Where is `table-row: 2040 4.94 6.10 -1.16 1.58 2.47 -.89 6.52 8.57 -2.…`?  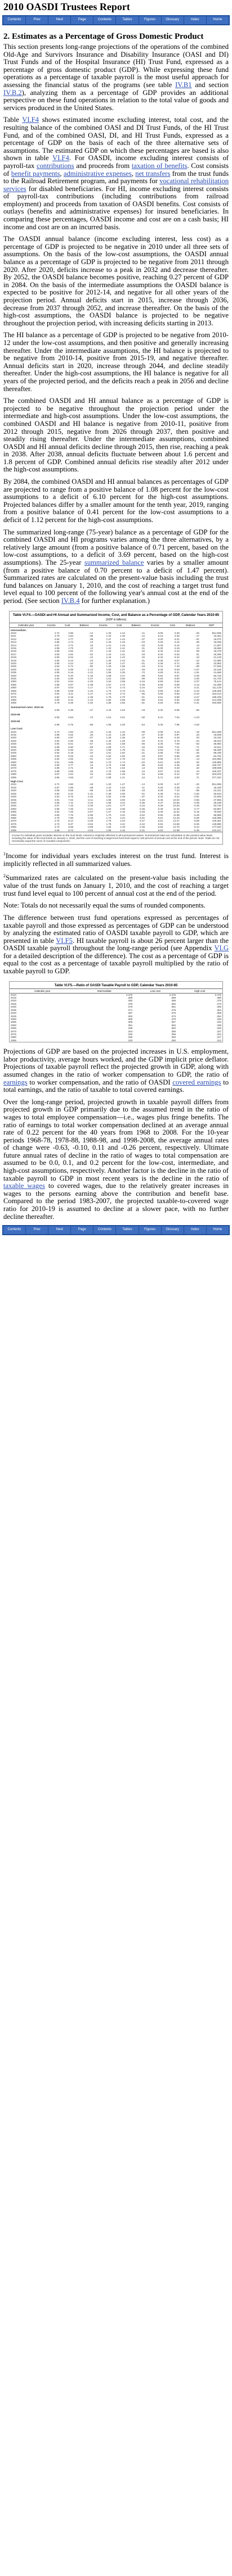 table-row: 2040 4.94 6.10 -1.16 1.58 2.47 -.89 6.52 8.57 -2.… is located at coordinates (116, 675).